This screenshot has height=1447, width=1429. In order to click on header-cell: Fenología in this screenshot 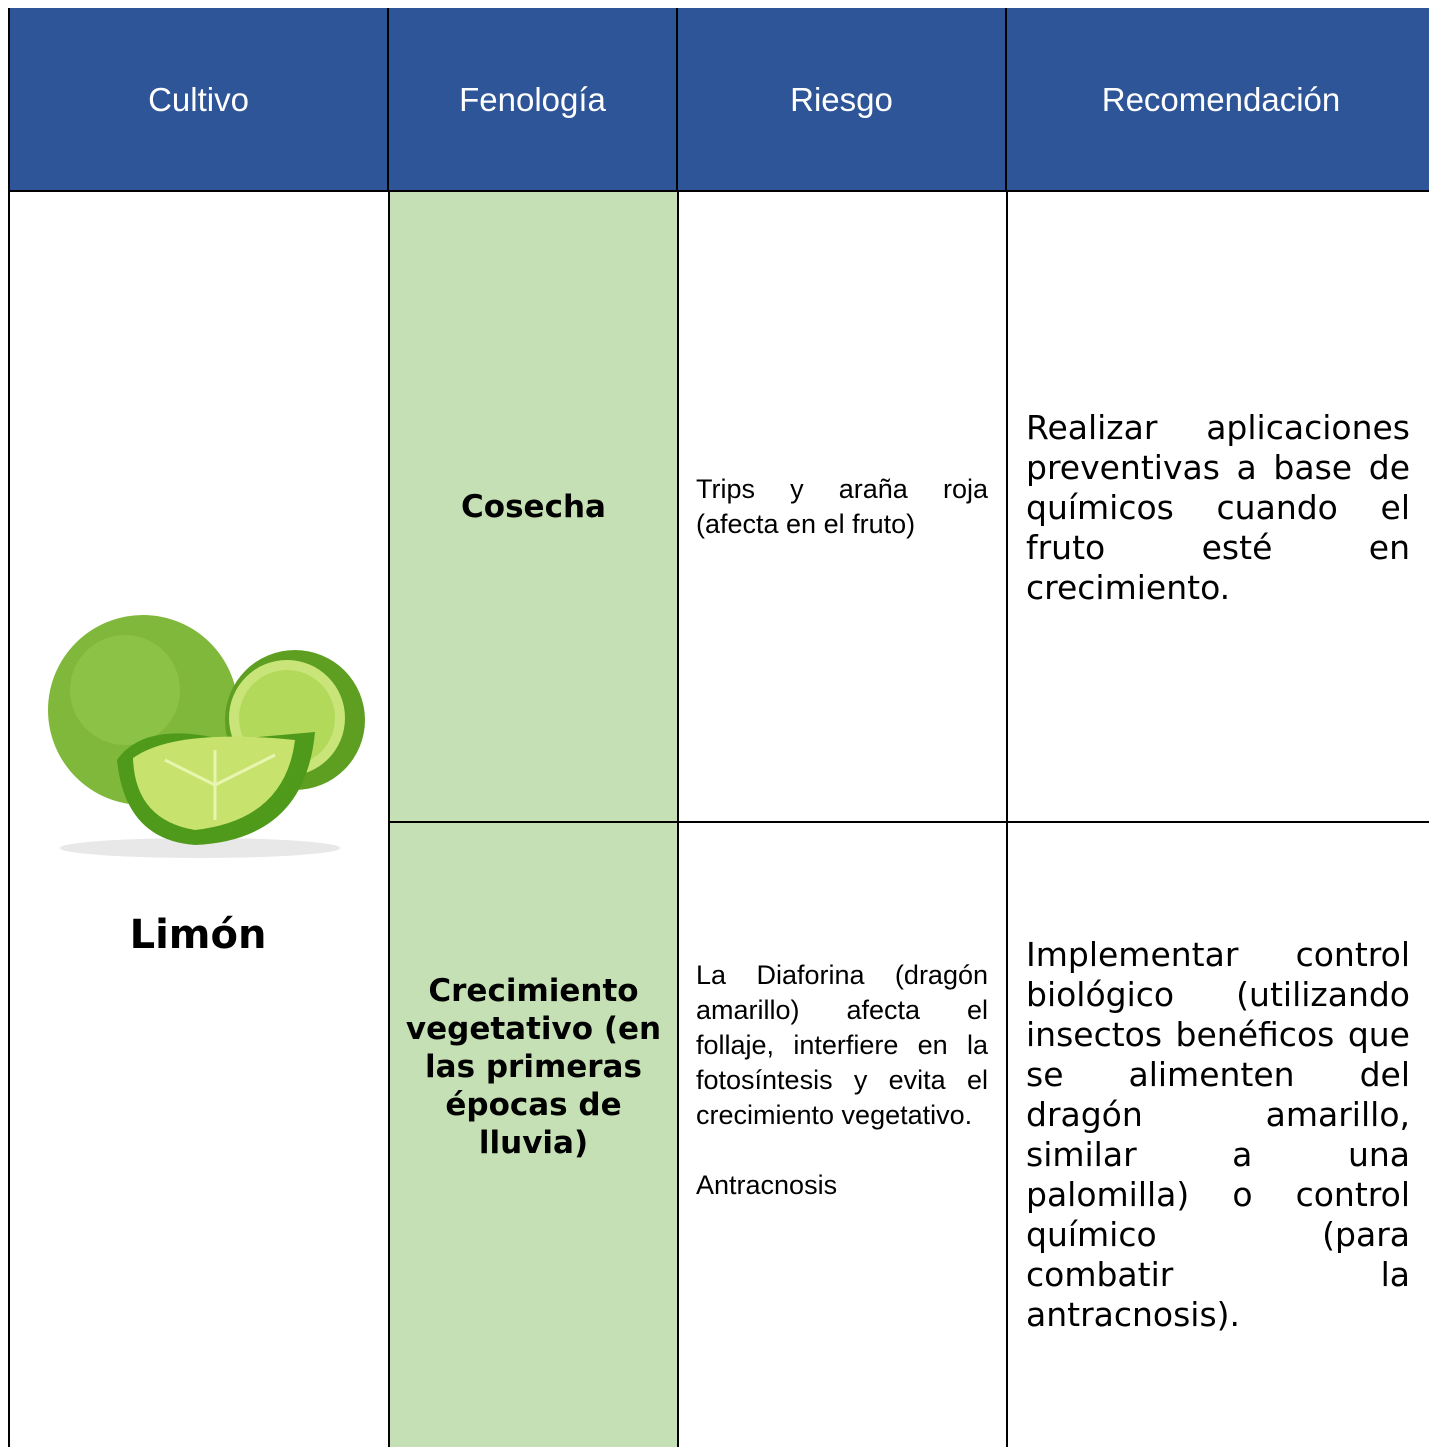, I will do `click(533, 99)`.